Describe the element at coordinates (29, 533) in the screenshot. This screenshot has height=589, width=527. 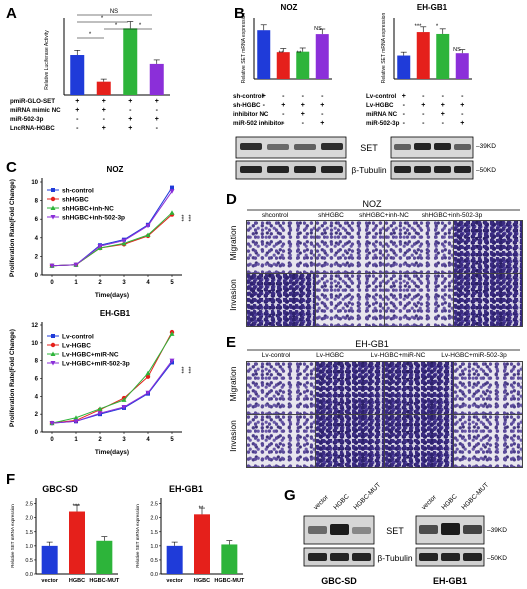
I see `panel-f-gbc-ytick-label-3: 1.5` at that location.